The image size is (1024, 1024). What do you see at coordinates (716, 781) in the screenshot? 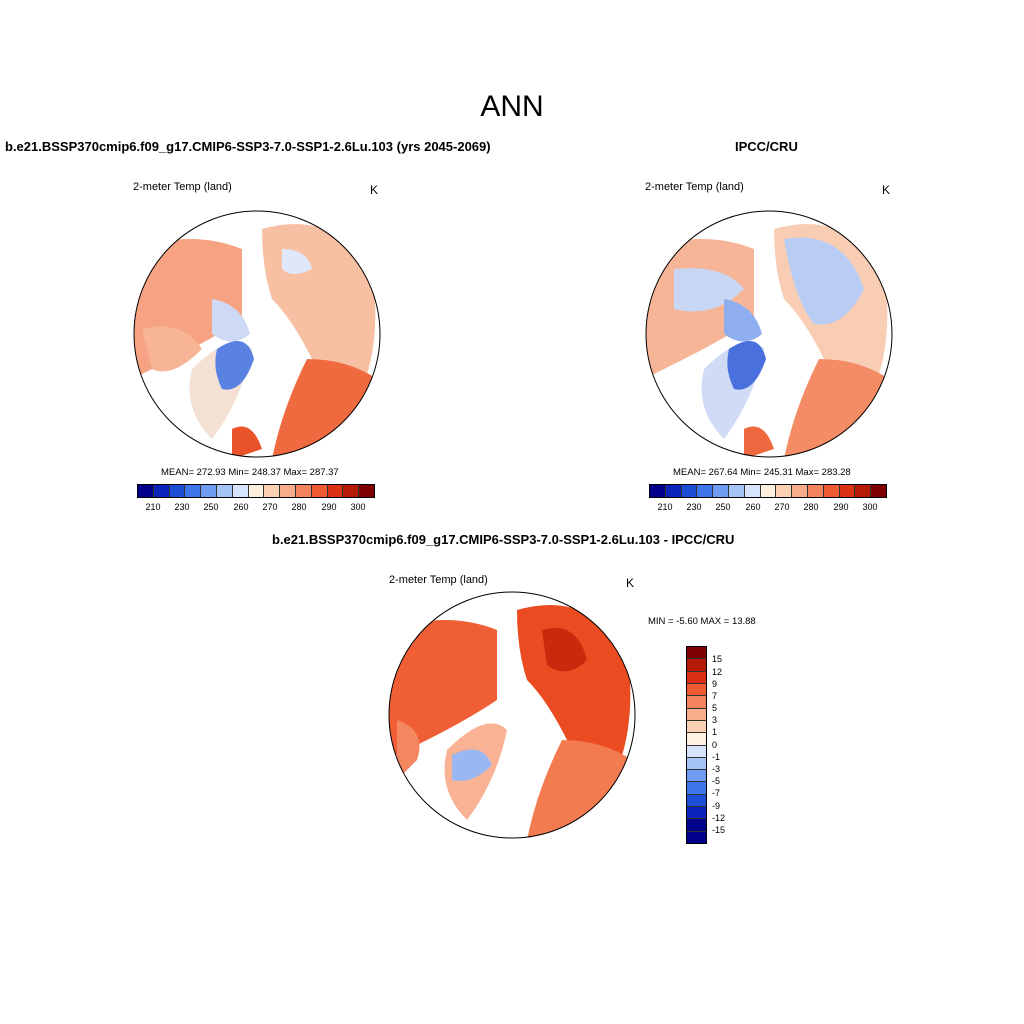
I see `colorbar-tick: -5` at bounding box center [716, 781].